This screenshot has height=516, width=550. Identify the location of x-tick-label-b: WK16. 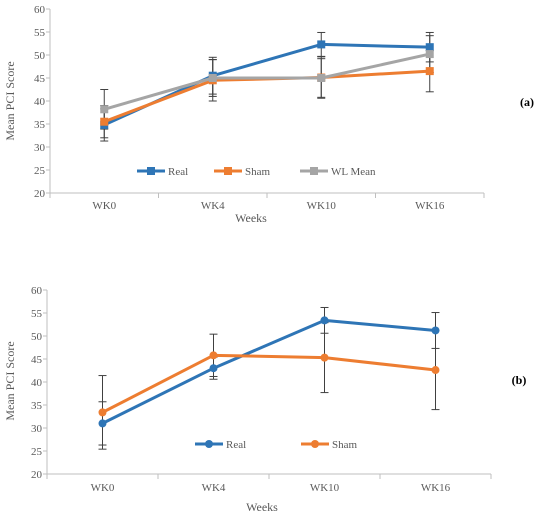
(436, 488).